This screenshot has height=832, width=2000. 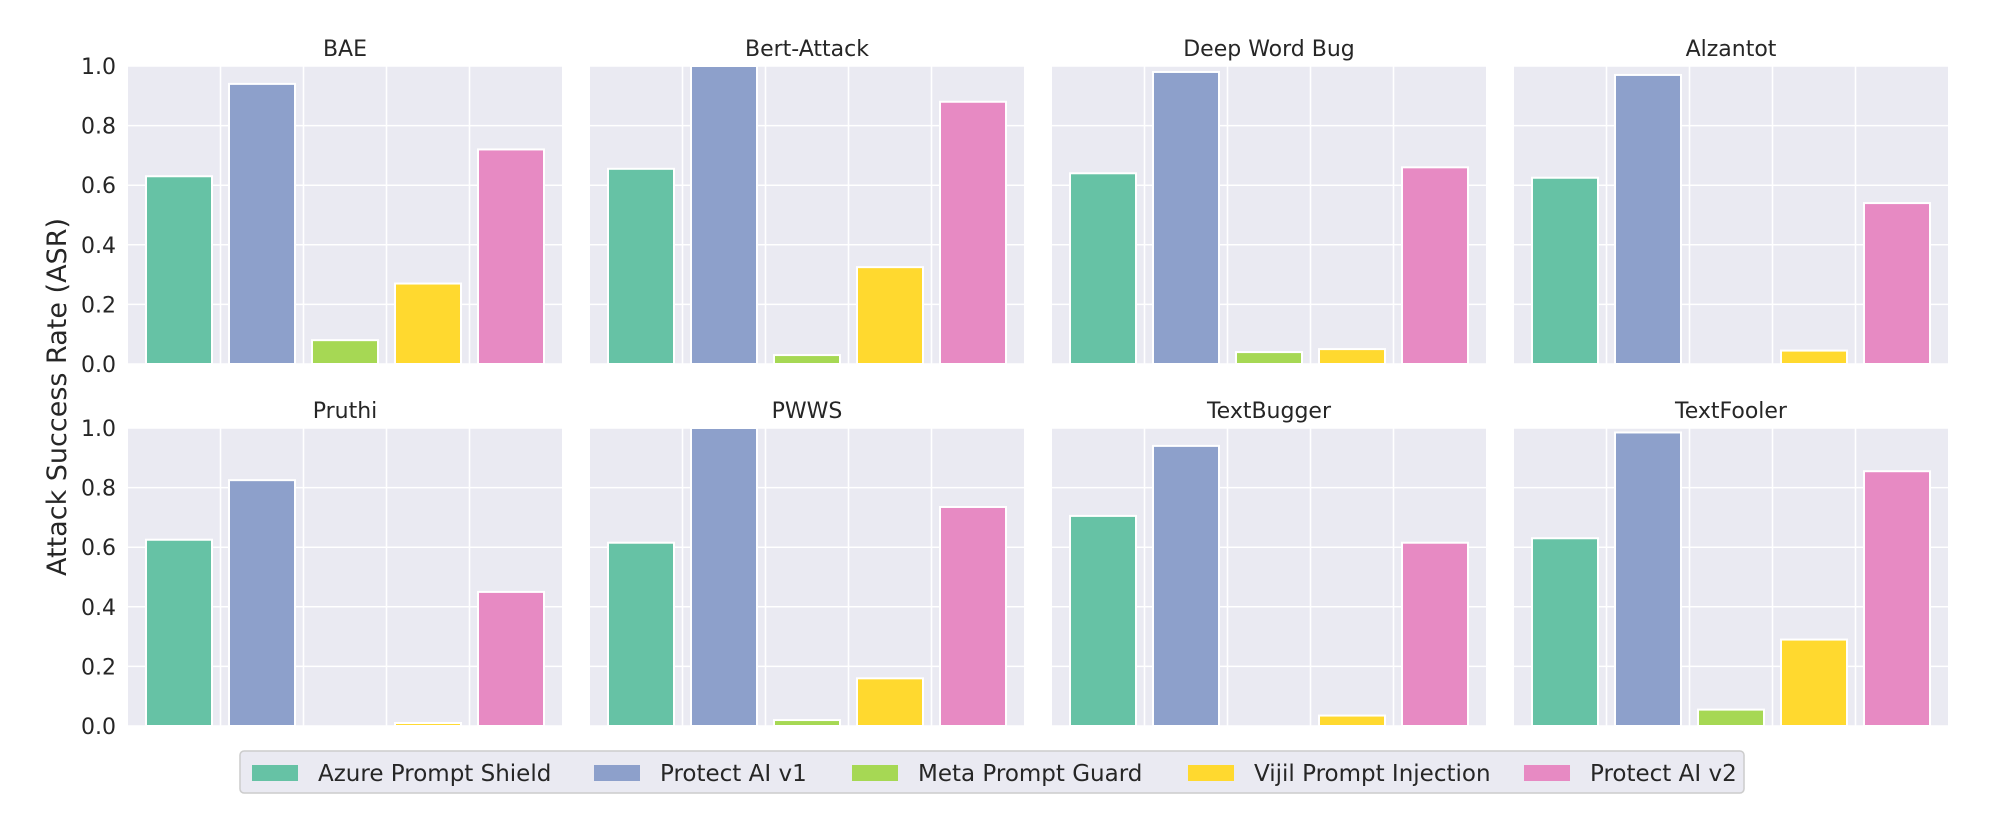 I want to click on panel-alzantot: Alzantot, so click(x=1731, y=201).